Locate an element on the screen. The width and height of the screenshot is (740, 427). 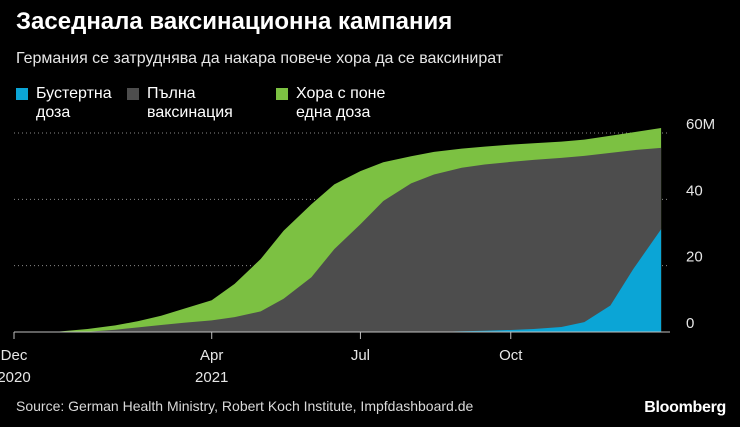
legend-label-booster: Бустертна доза is located at coordinates (74, 103).